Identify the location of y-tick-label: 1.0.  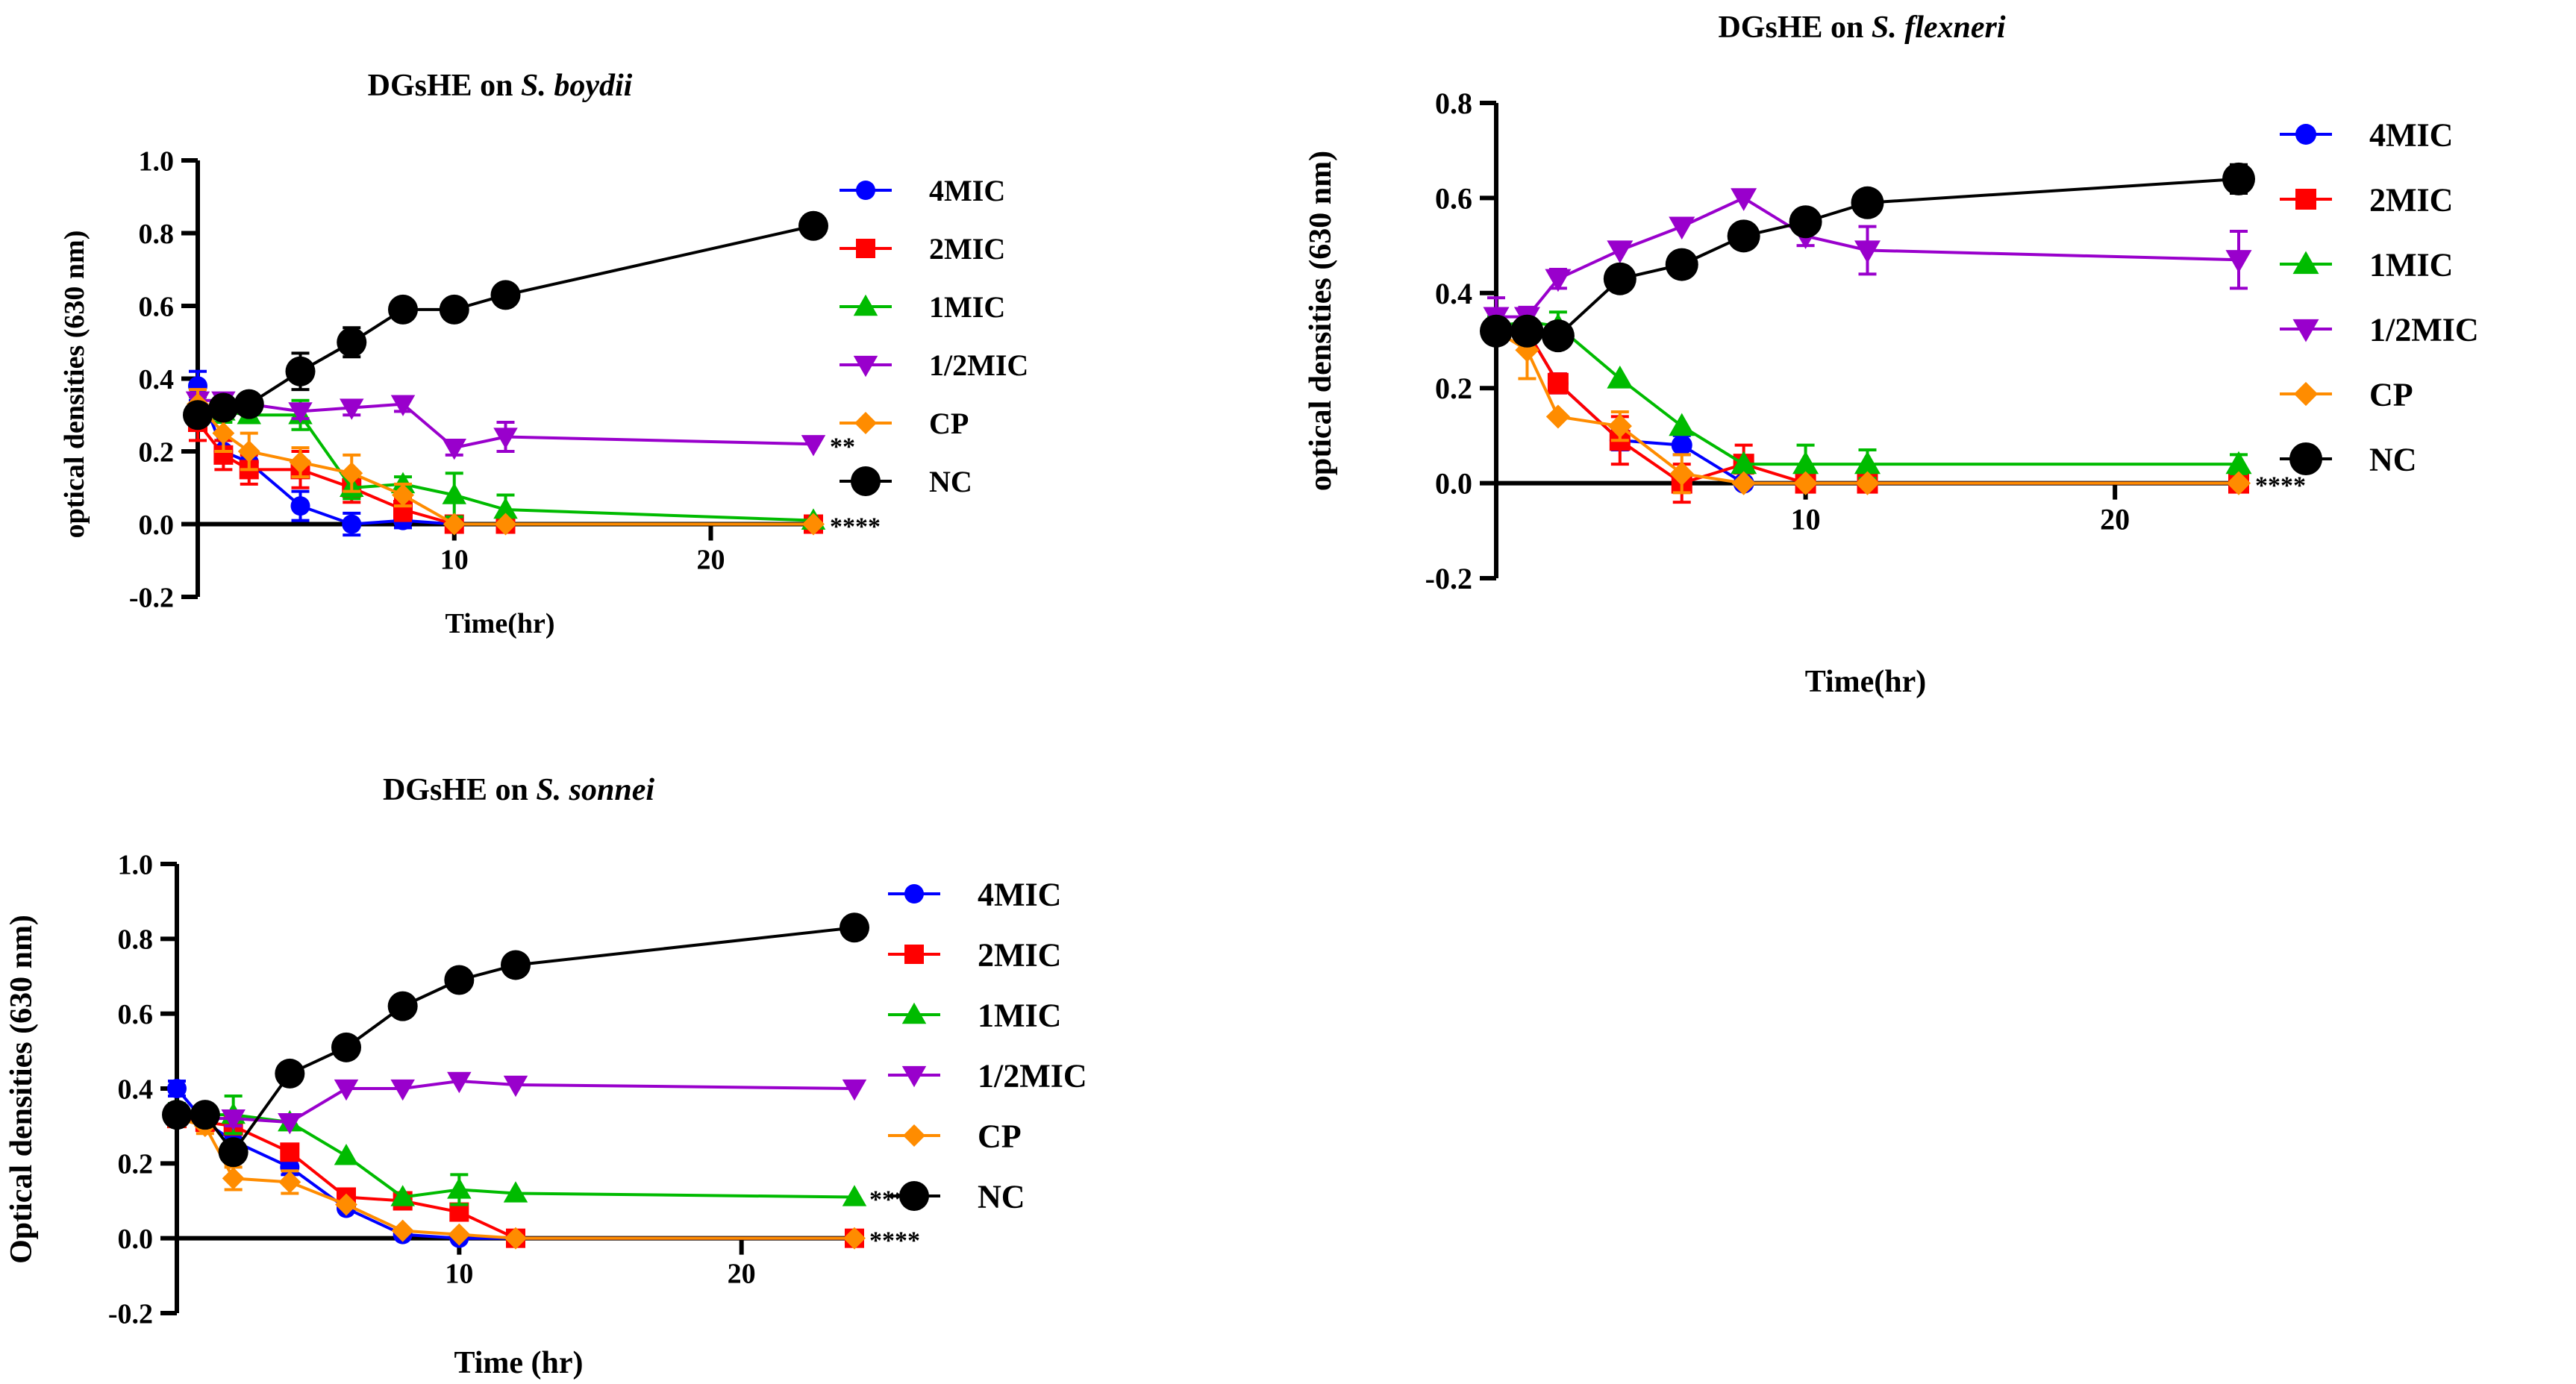
(136, 864).